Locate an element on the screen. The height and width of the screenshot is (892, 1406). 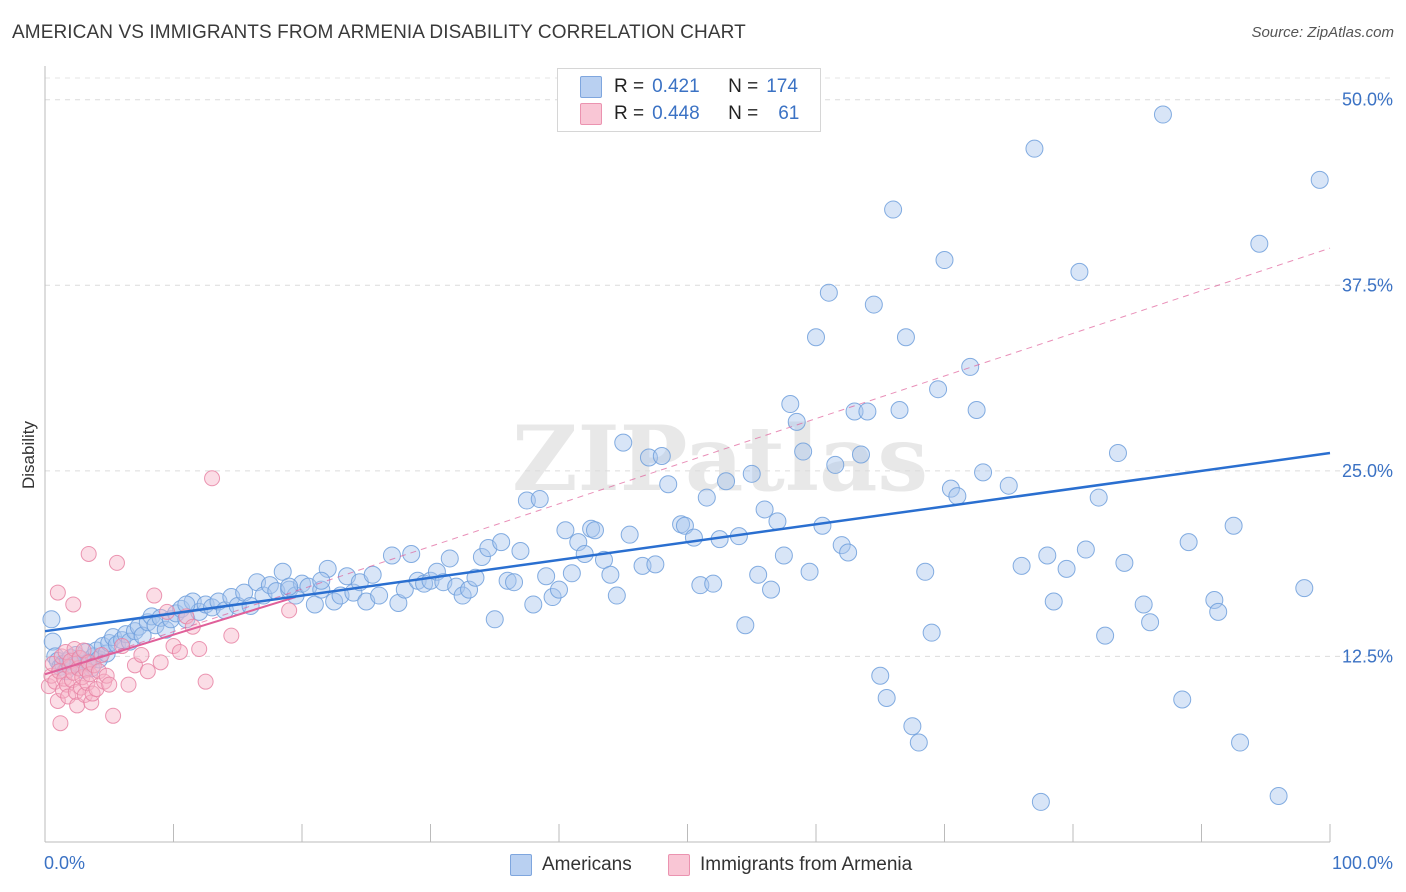
armenia-swatch is located at coordinates (591, 114).